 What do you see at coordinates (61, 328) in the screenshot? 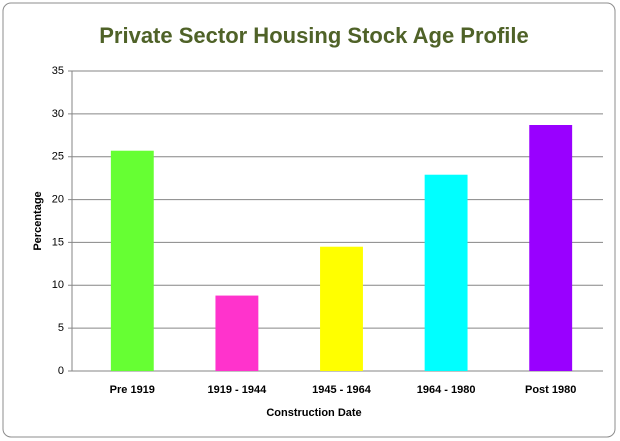
I see `y-tick-label: 5` at bounding box center [61, 328].